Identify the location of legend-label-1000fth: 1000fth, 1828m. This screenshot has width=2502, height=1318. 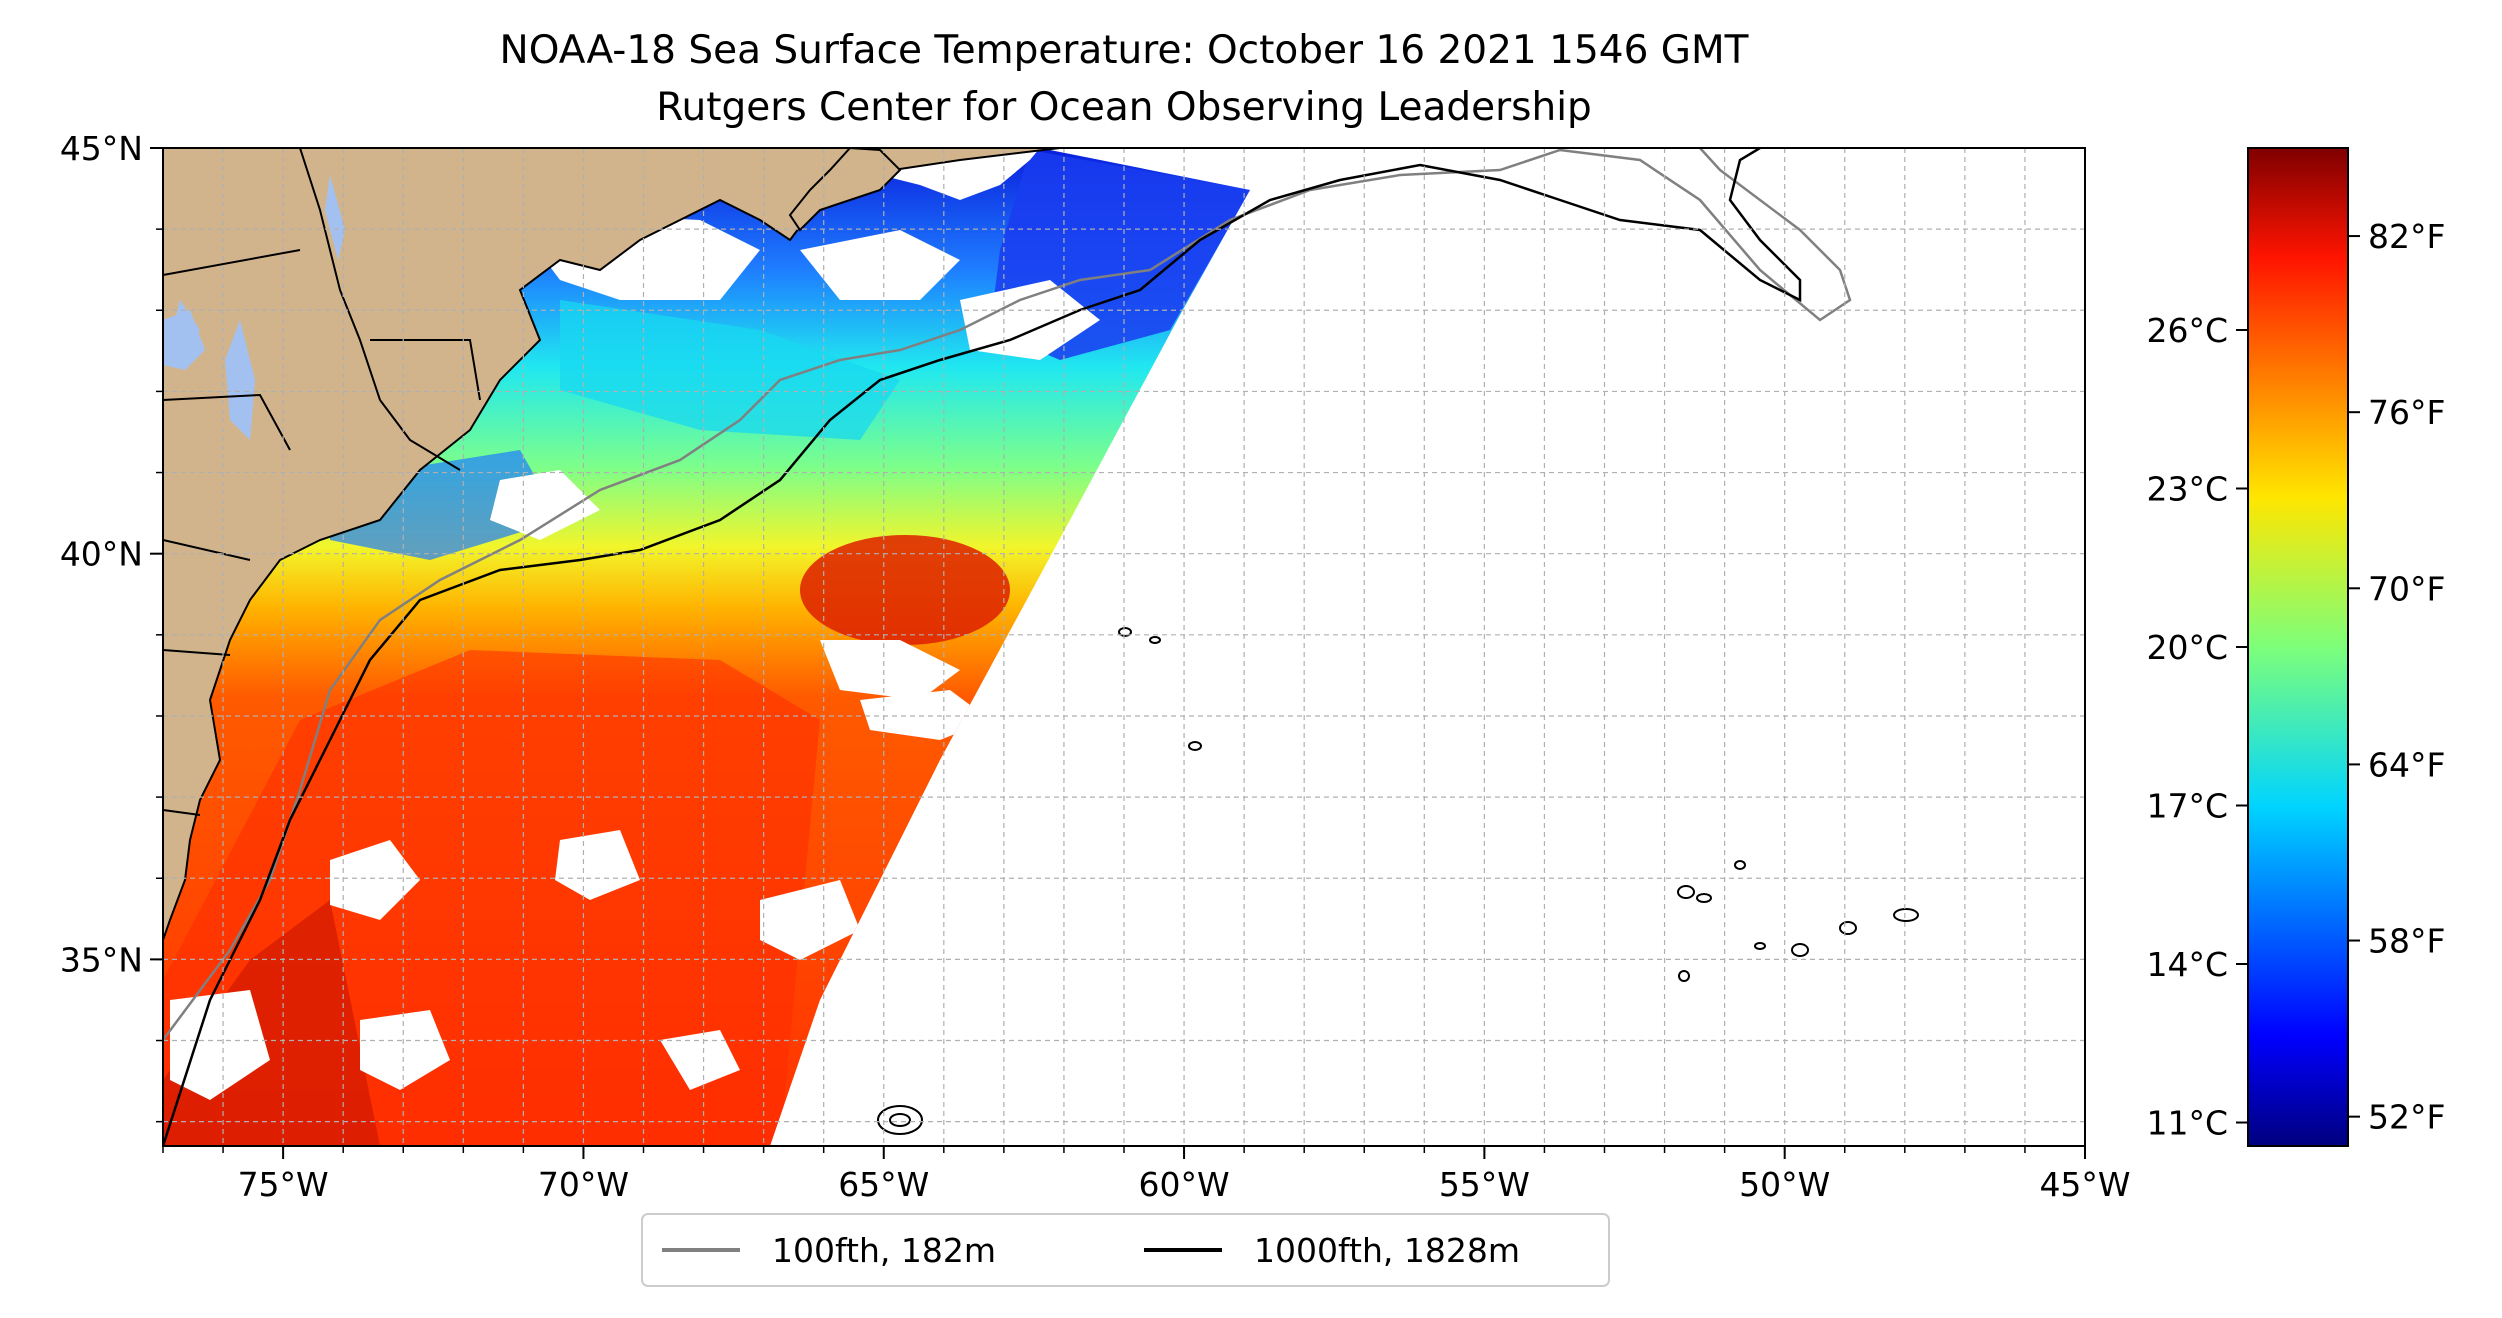
(1387, 1250).